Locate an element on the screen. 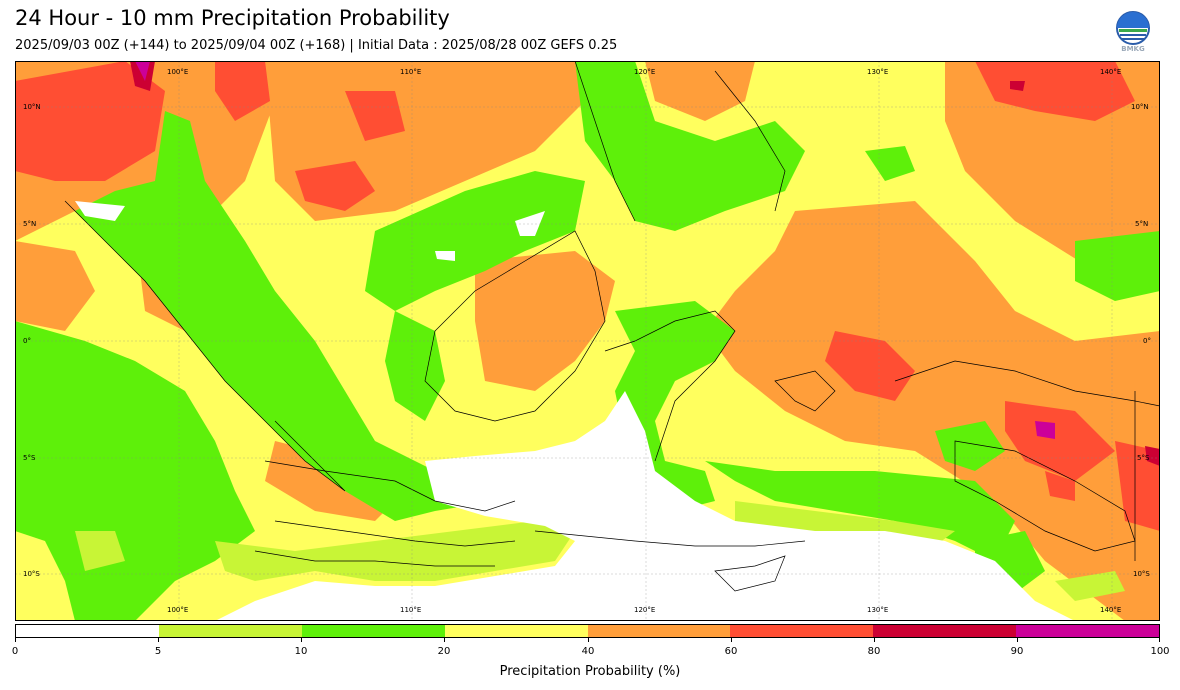  colorbar-tick-label: 40 is located at coordinates (588, 651).